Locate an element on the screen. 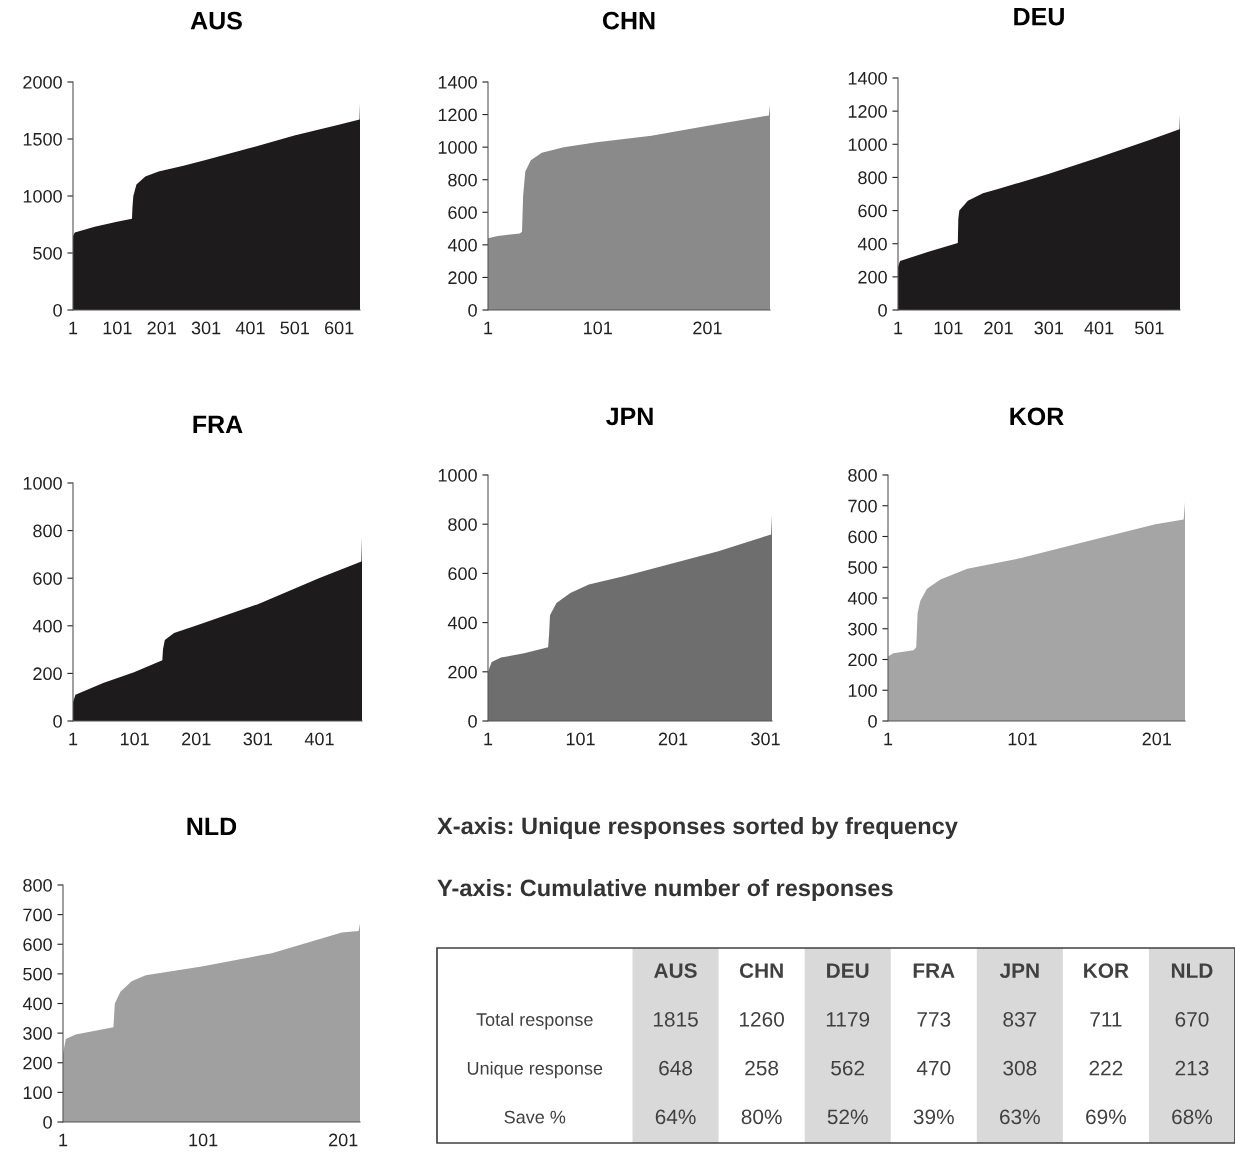  text: 773 is located at coordinates (934, 1019).